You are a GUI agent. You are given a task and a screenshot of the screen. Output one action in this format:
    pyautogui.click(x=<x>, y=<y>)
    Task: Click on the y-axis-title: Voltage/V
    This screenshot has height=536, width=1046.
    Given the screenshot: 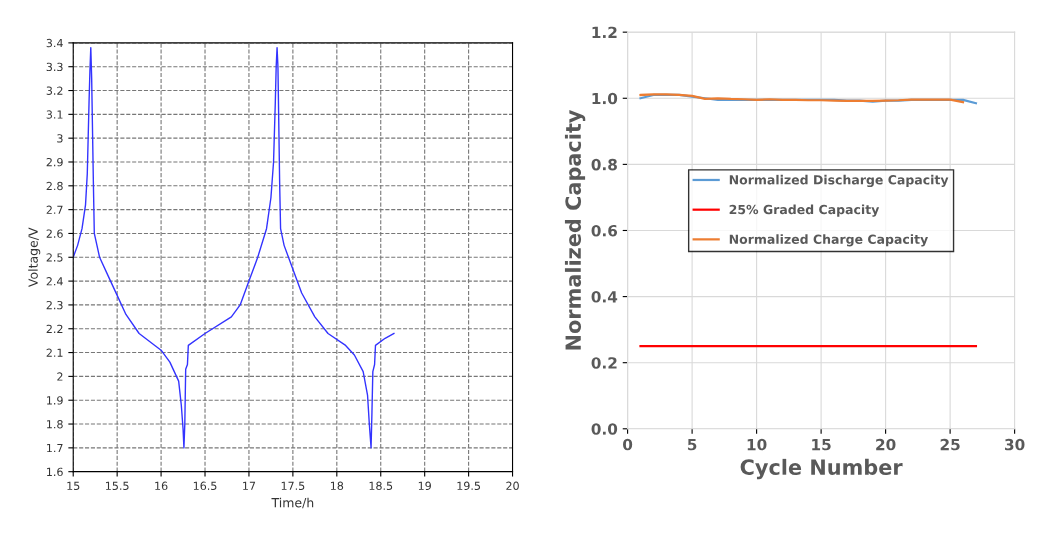 What is the action you would take?
    pyautogui.click(x=34, y=257)
    